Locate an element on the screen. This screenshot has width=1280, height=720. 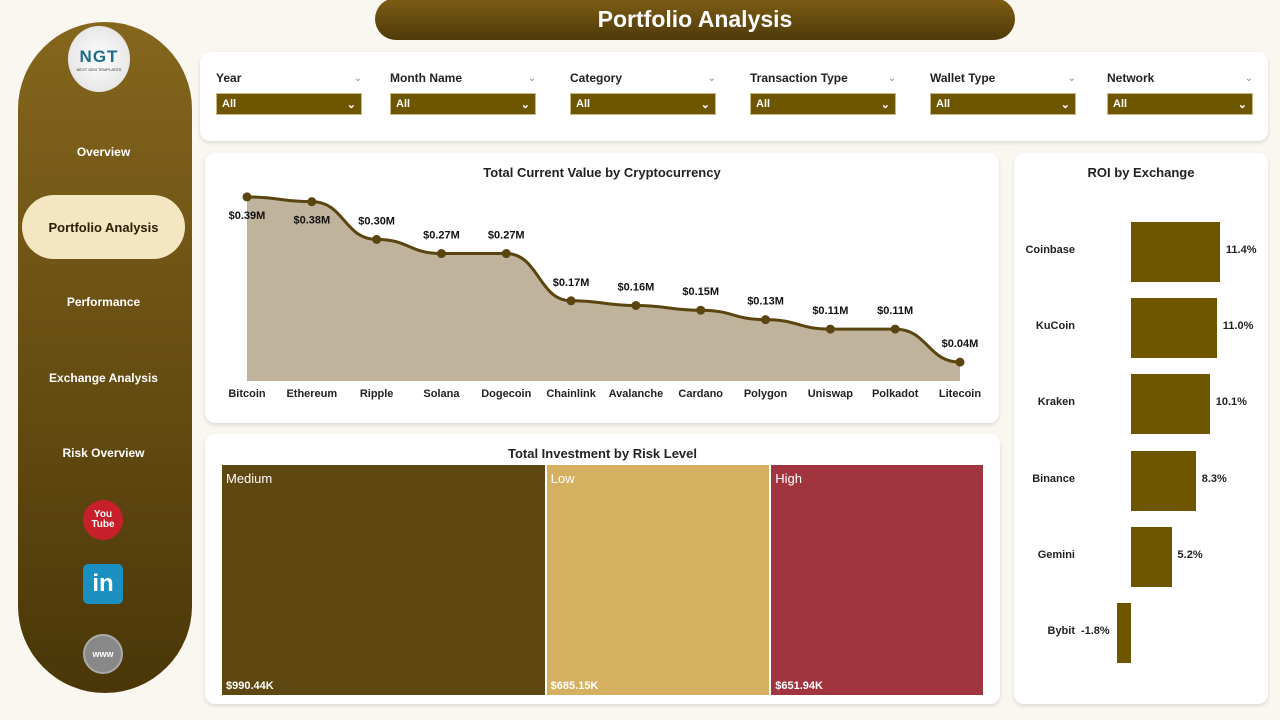
tile-value: $685.15K is located at coordinates (574, 686).